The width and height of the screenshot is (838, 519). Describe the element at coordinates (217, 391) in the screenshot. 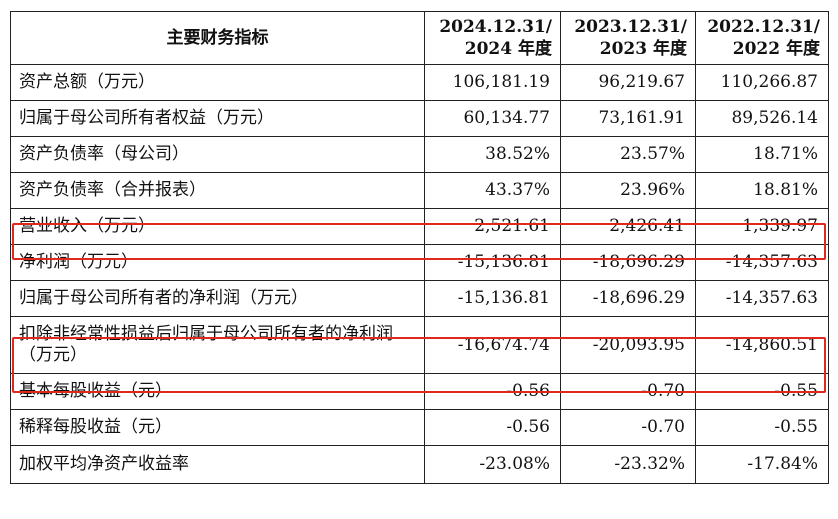

I see `row-label: 基本每股收益（元）` at that location.